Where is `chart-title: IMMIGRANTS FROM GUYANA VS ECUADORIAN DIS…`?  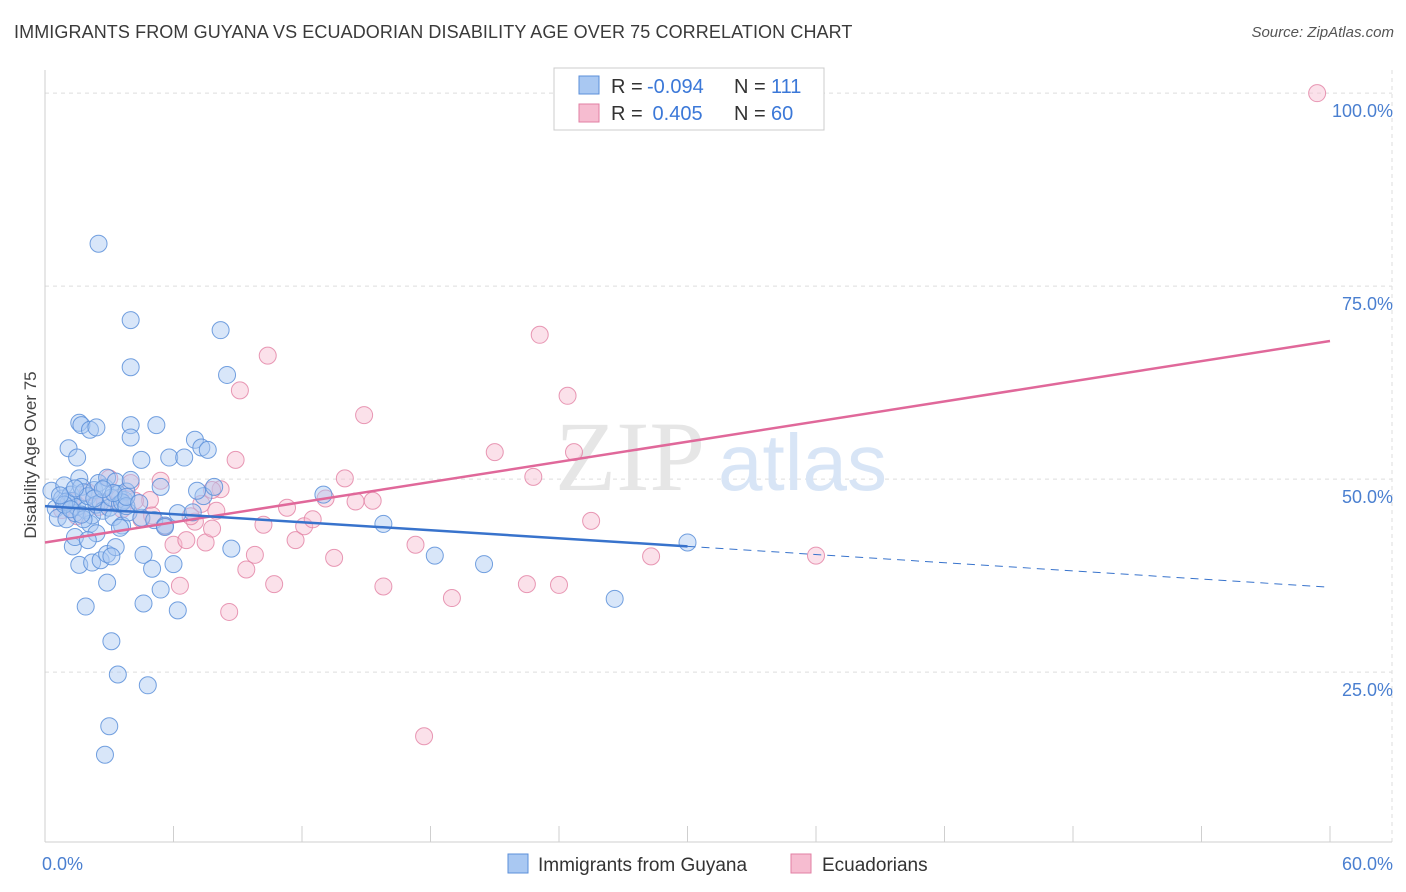
chart-title: IMMIGRANTS FROM GUYANA VS ECUADORIAN DIS… is located at coordinates (433, 32).